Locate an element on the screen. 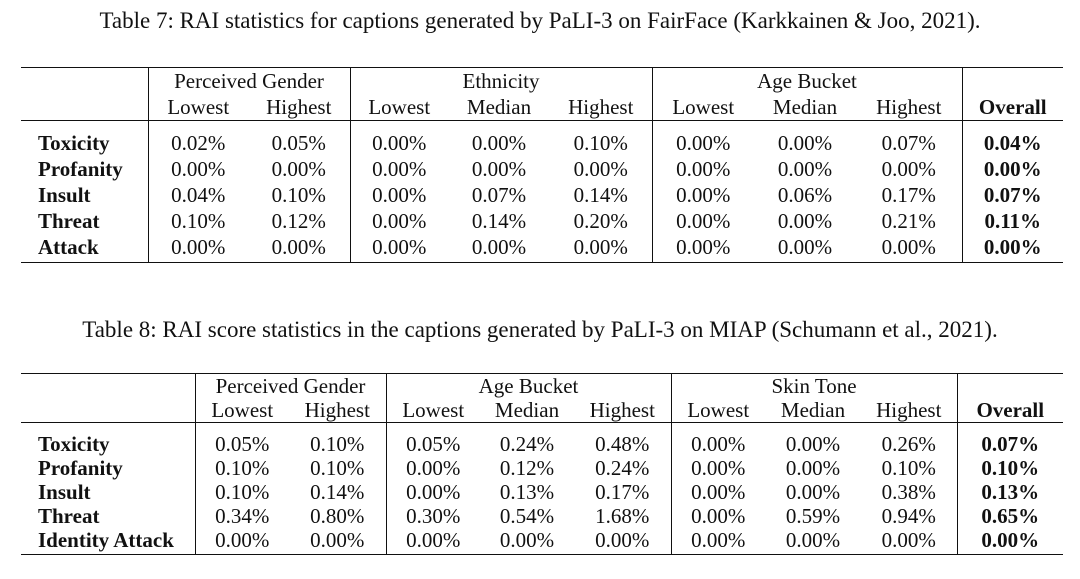  group-header: Ethnicity is located at coordinates (500, 80).